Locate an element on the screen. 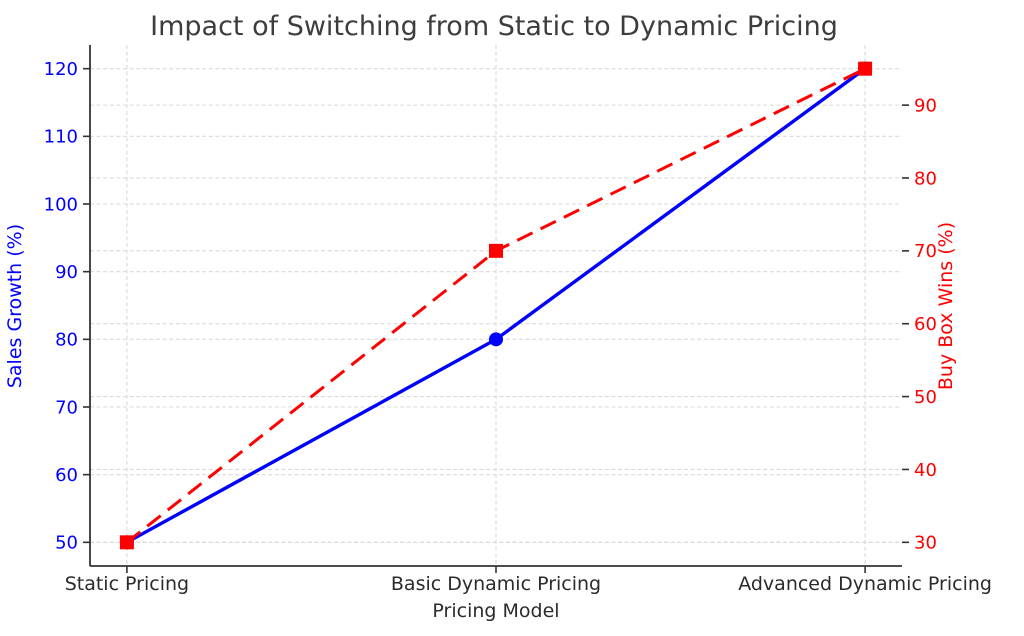 The image size is (1024, 636). x-axis-label: Pricing Model is located at coordinates (495, 611).